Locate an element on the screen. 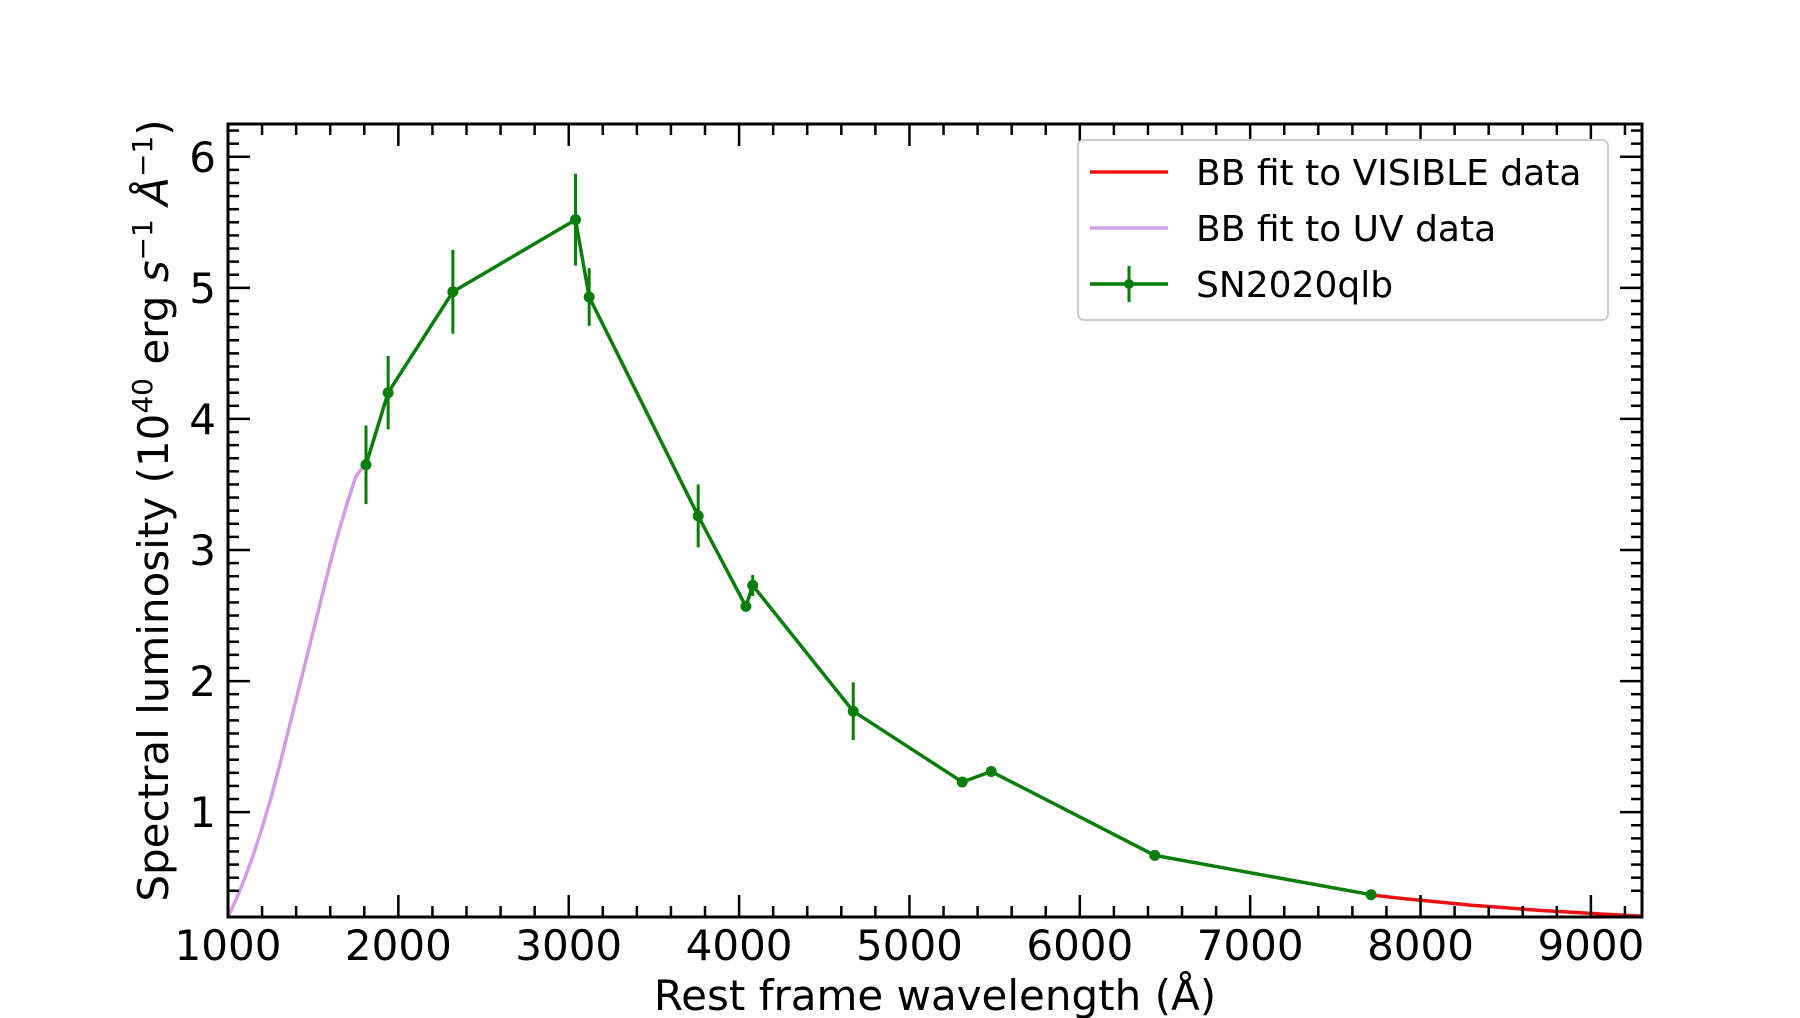 The height and width of the screenshot is (1018, 1800). x-tick-label: 9000 is located at coordinates (1590, 945).